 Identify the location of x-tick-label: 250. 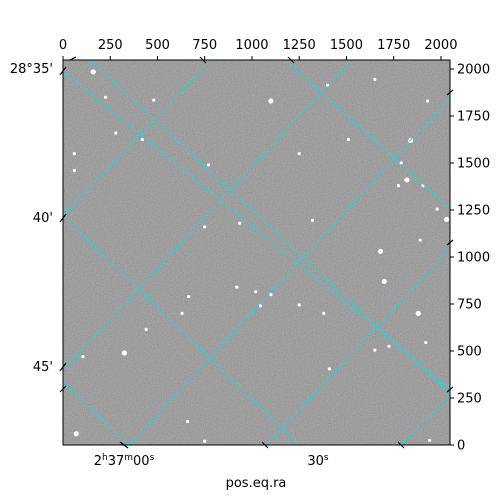
(110, 45).